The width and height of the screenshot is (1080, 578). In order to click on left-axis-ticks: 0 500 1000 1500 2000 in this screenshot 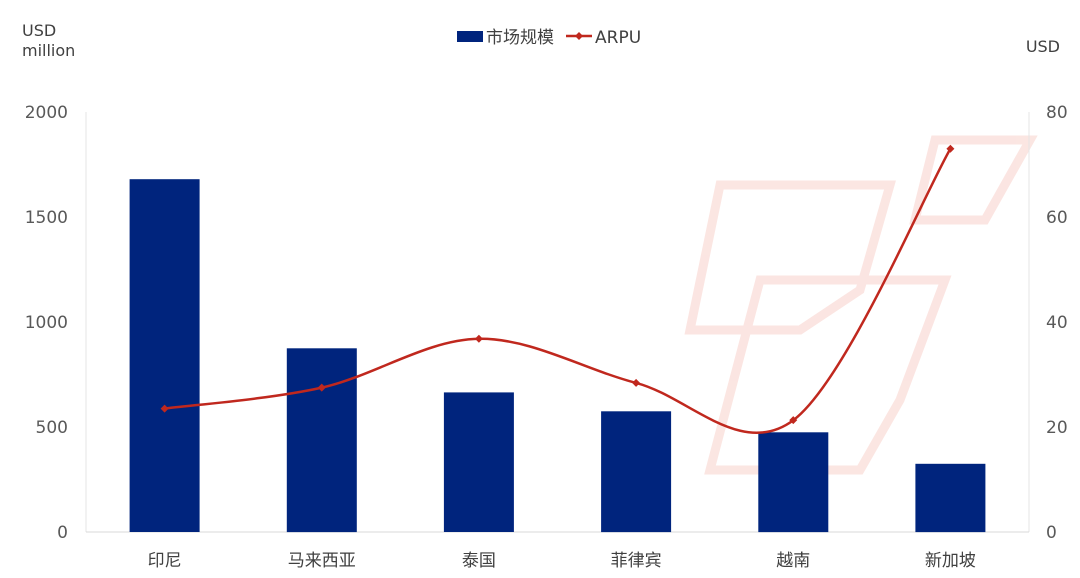, I will do `click(46, 323)`.